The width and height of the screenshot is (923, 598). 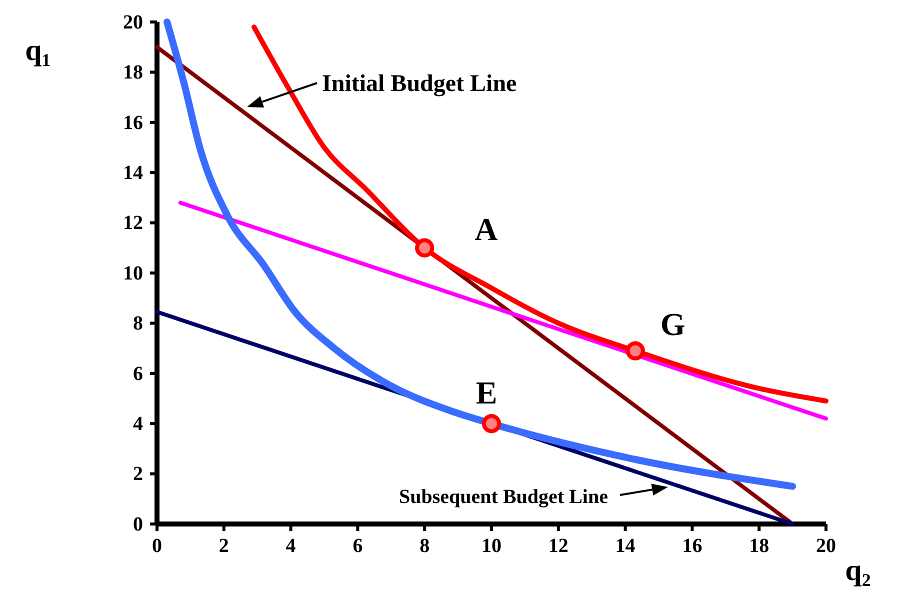 I want to click on y-tick-label: 0, so click(x=138, y=524).